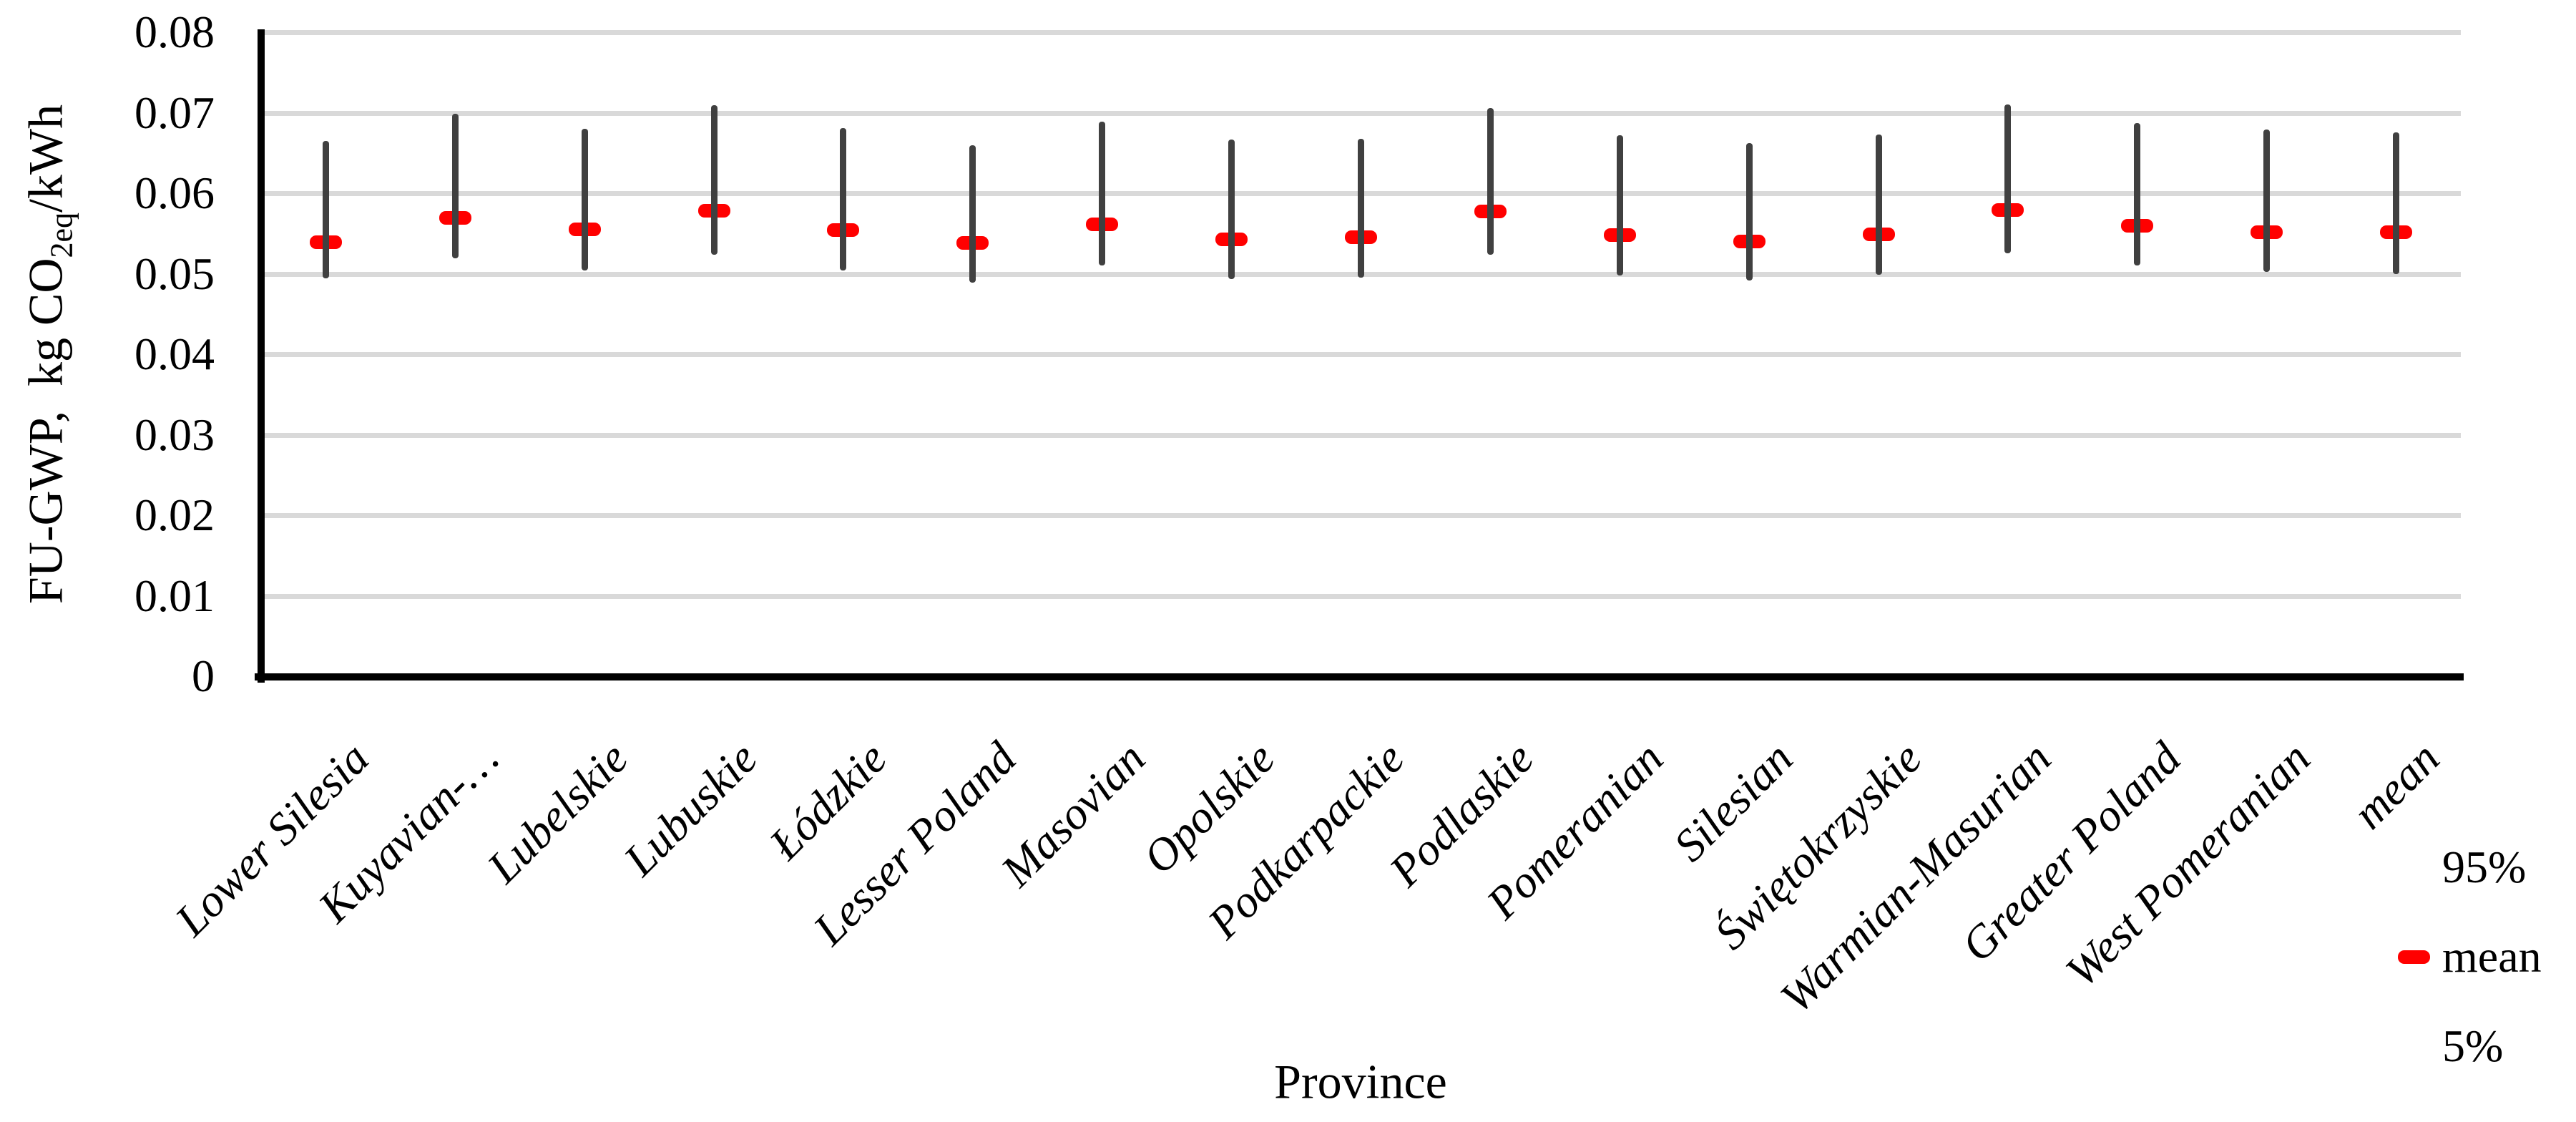 This screenshot has height=1122, width=2576. What do you see at coordinates (2473, 1045) in the screenshot?
I see `legend-label-5: 5%` at bounding box center [2473, 1045].